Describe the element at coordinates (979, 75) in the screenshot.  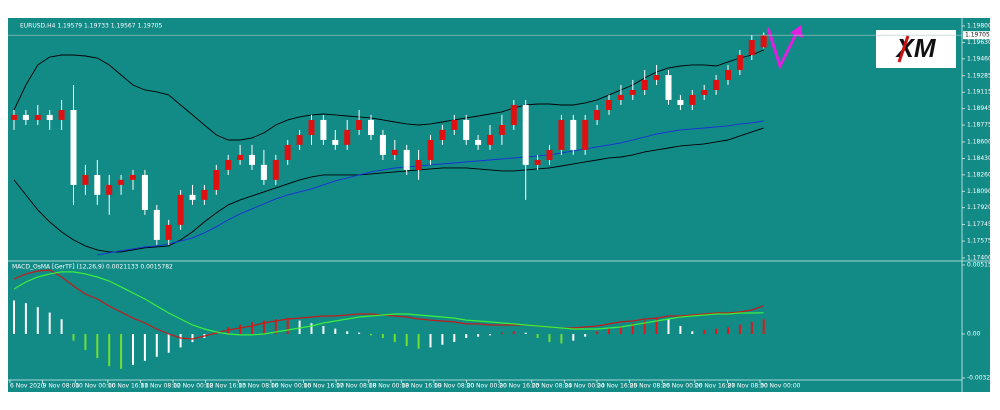
I see `y-tick-label: 1.19285` at that location.